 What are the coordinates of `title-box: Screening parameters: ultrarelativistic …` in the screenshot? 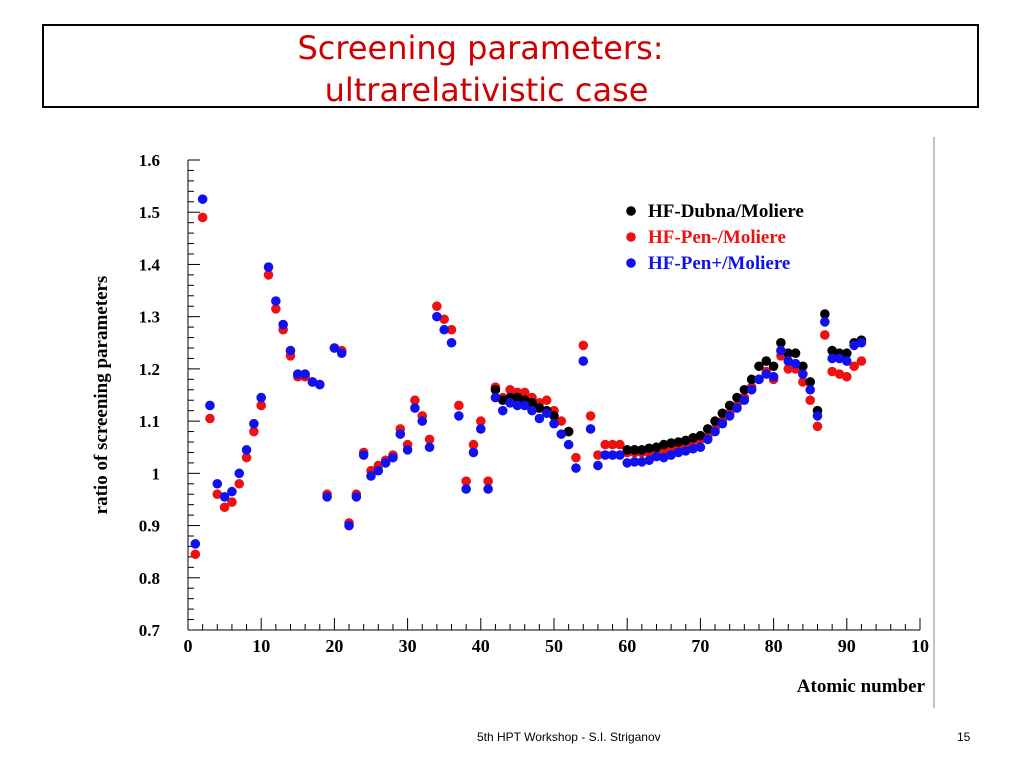 It's located at (510, 66).